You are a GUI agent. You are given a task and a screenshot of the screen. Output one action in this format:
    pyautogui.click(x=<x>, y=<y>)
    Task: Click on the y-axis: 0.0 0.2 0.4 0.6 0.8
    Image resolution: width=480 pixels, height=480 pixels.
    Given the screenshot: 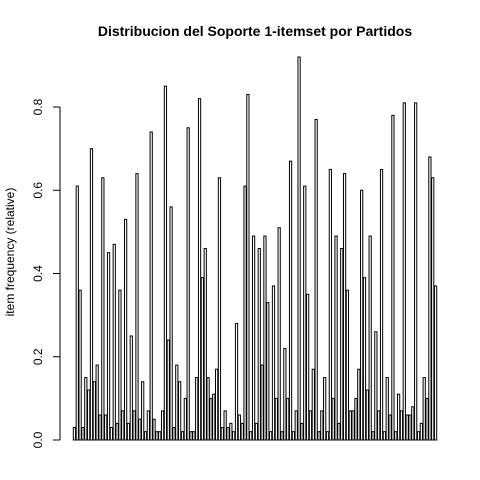 What is the action you would take?
    pyautogui.click(x=46, y=273)
    